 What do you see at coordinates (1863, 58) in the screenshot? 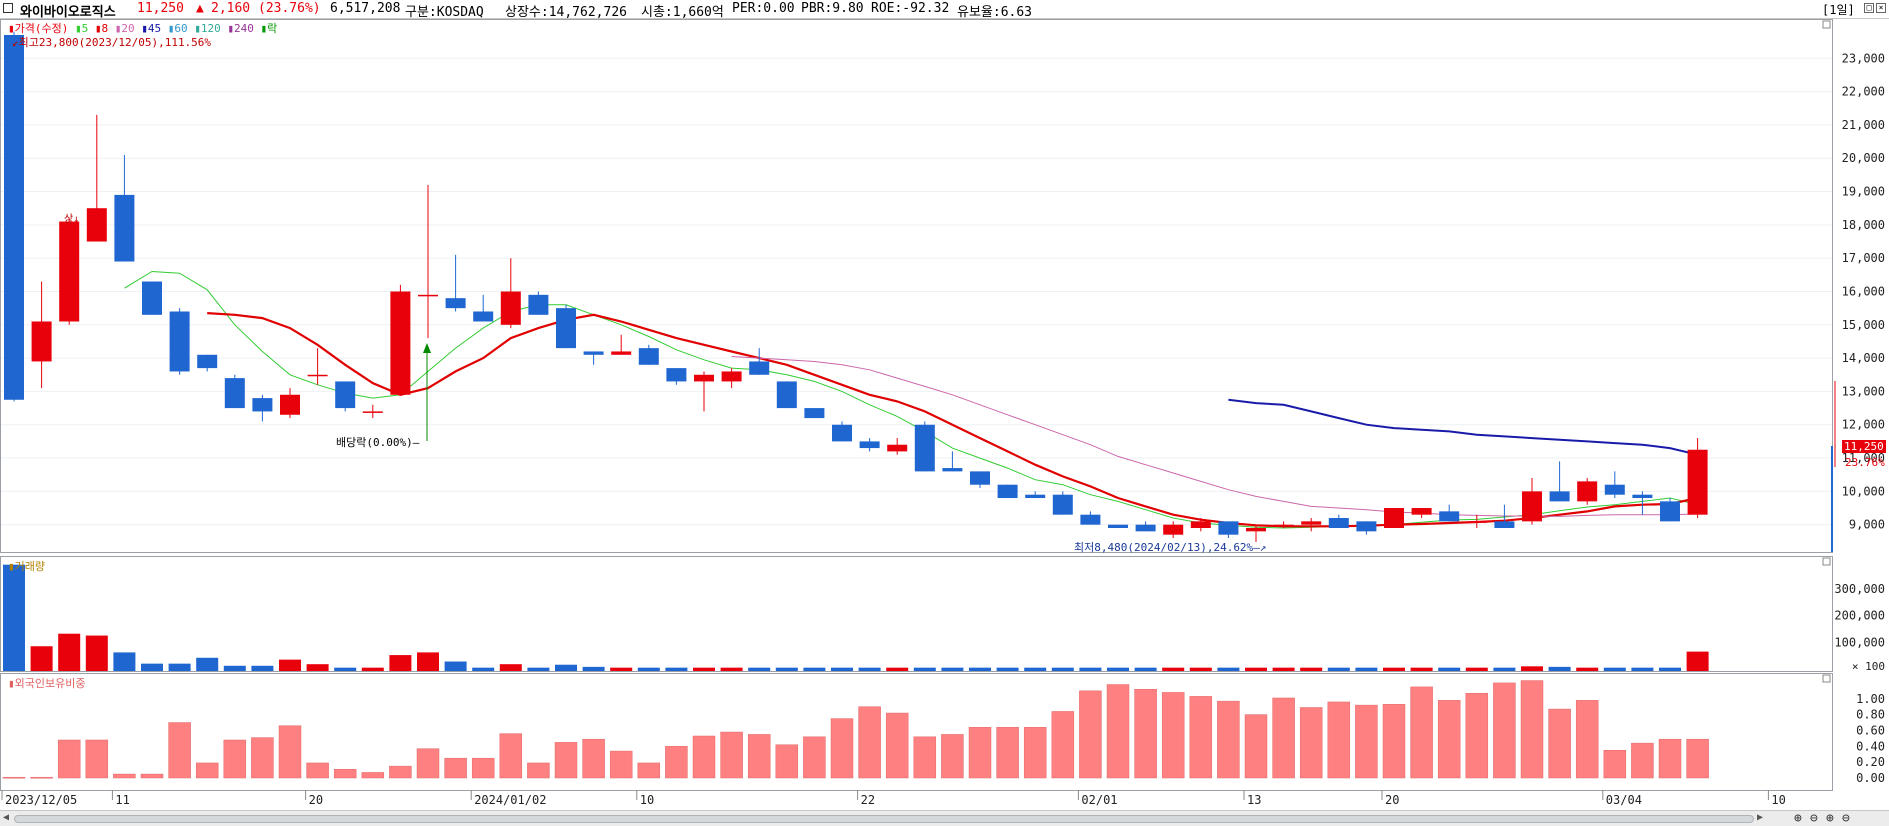
I see `price-tick-label: 23,000` at bounding box center [1863, 58].